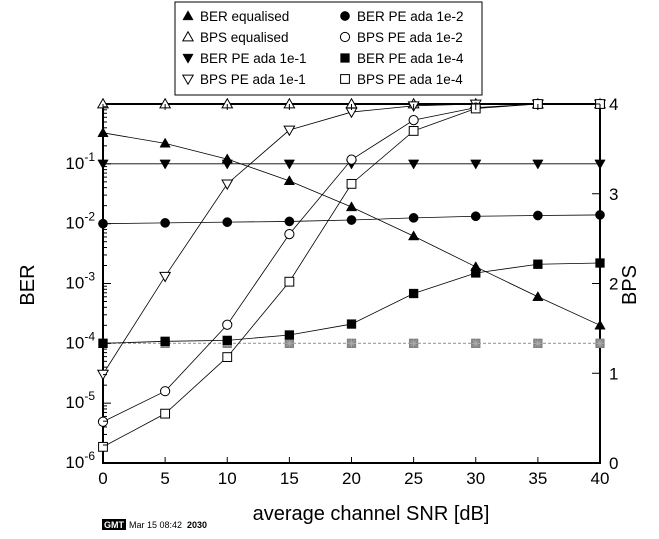 Image resolution: width=659 pixels, height=539 pixels. What do you see at coordinates (102, 478) in the screenshot?
I see `x-tick-label-0: 0` at bounding box center [102, 478].